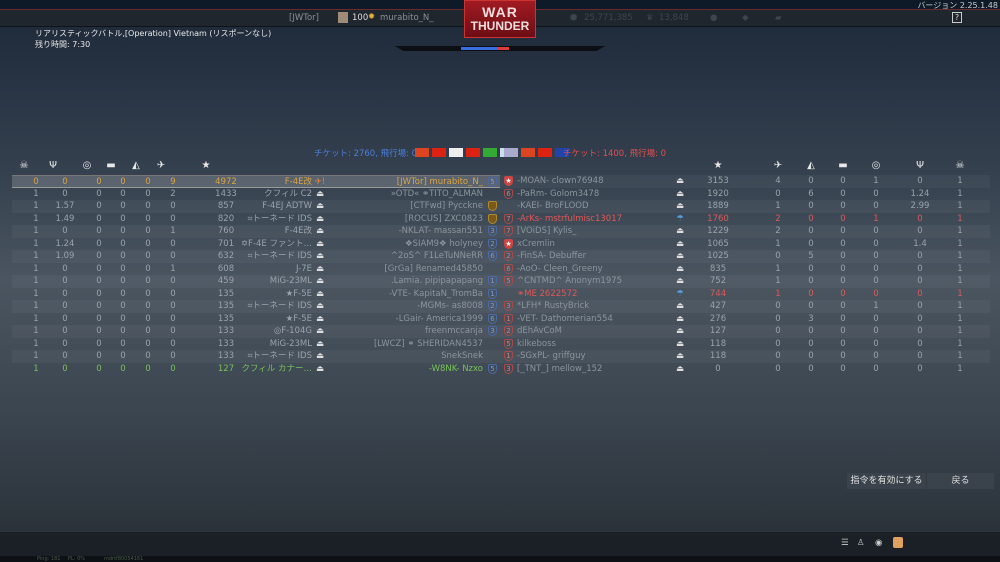  What do you see at coordinates (960, 481) in the screenshot?
I see `back-button: 戻る` at bounding box center [960, 481].